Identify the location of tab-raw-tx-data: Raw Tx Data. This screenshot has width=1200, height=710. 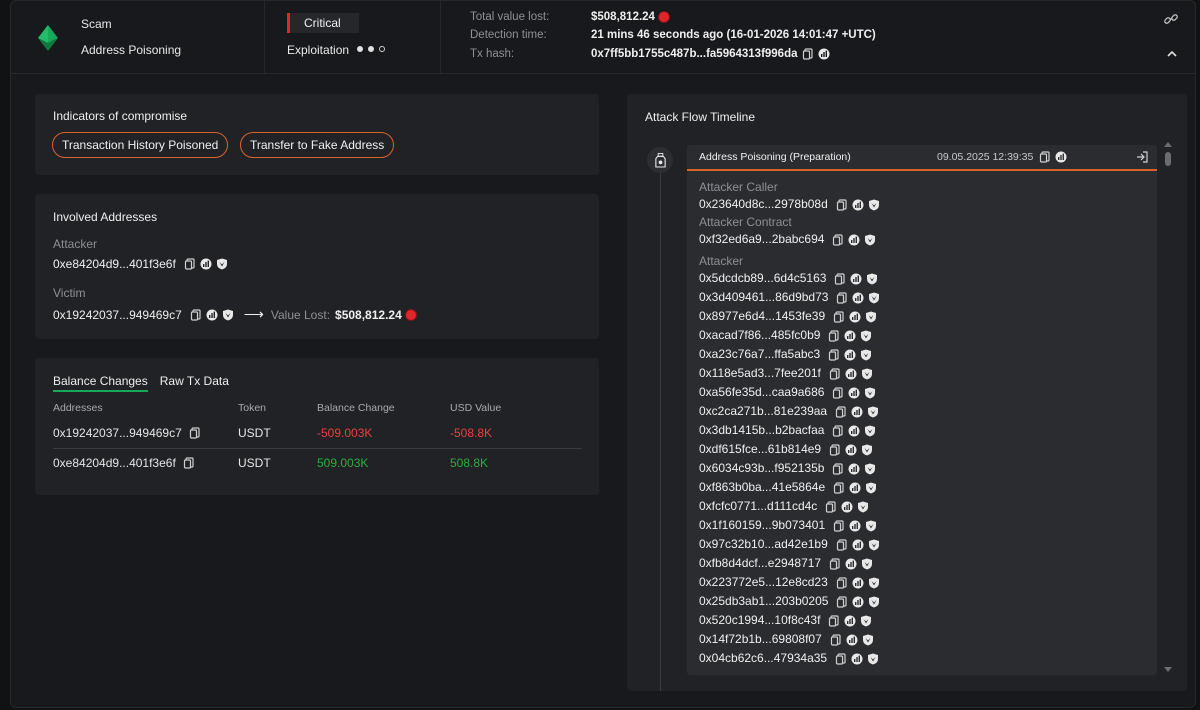
(194, 381).